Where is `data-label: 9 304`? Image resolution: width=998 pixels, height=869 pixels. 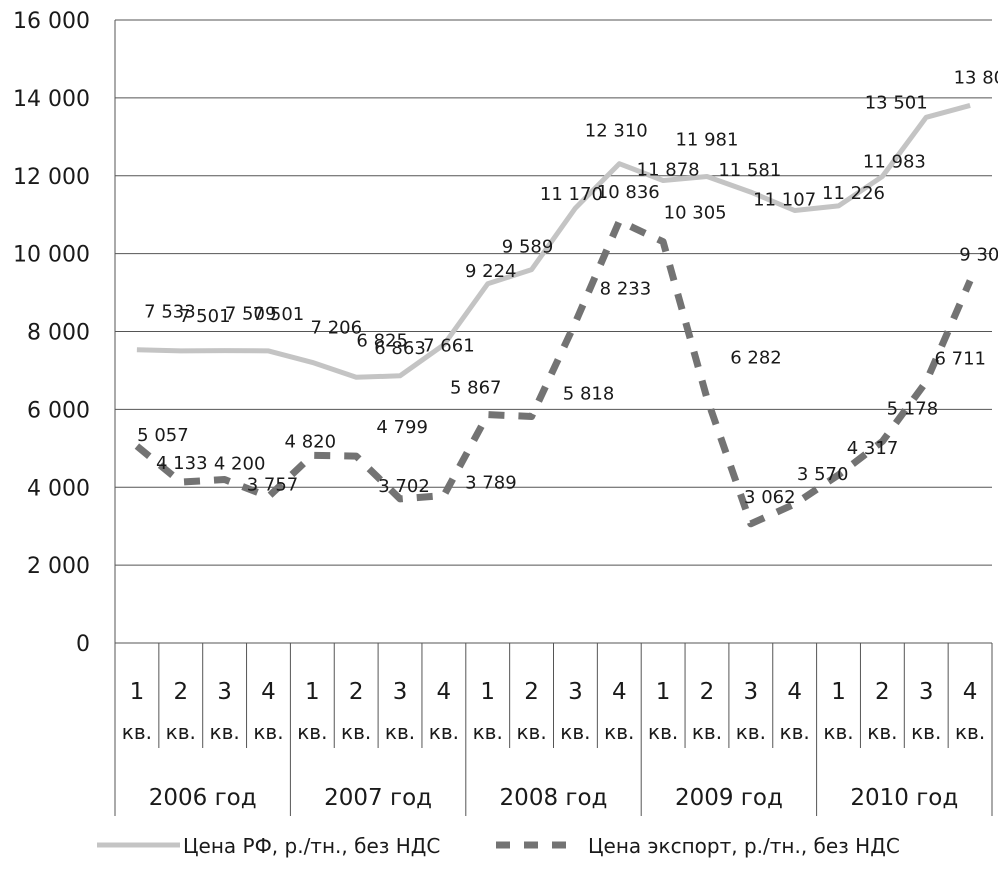
data-label: 9 304 is located at coordinates (978, 255).